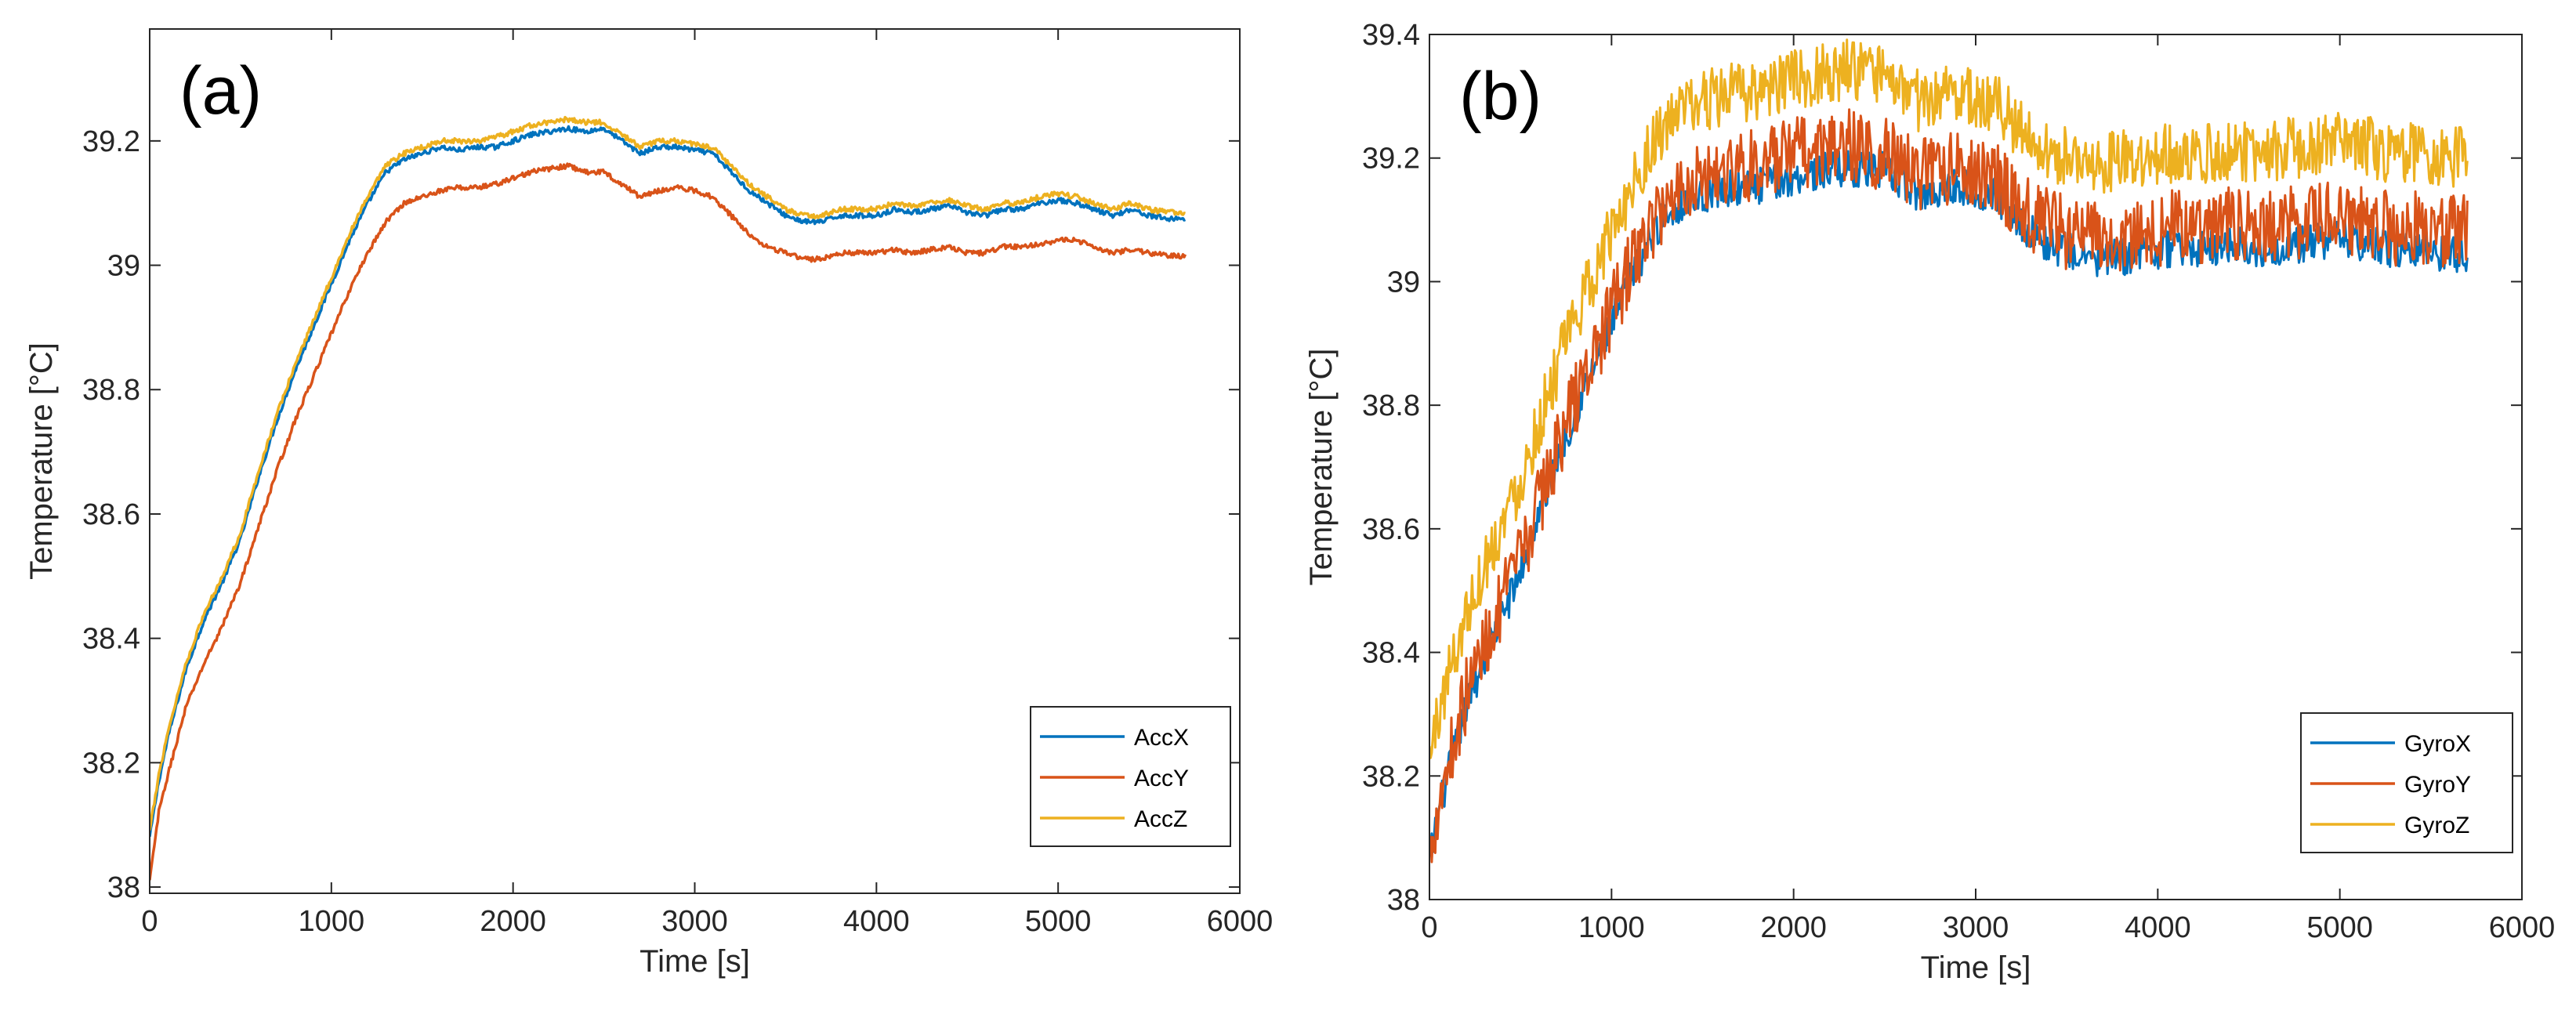 The width and height of the screenshot is (2576, 1021). I want to click on legend-label-accz: AccZ, so click(1160, 819).